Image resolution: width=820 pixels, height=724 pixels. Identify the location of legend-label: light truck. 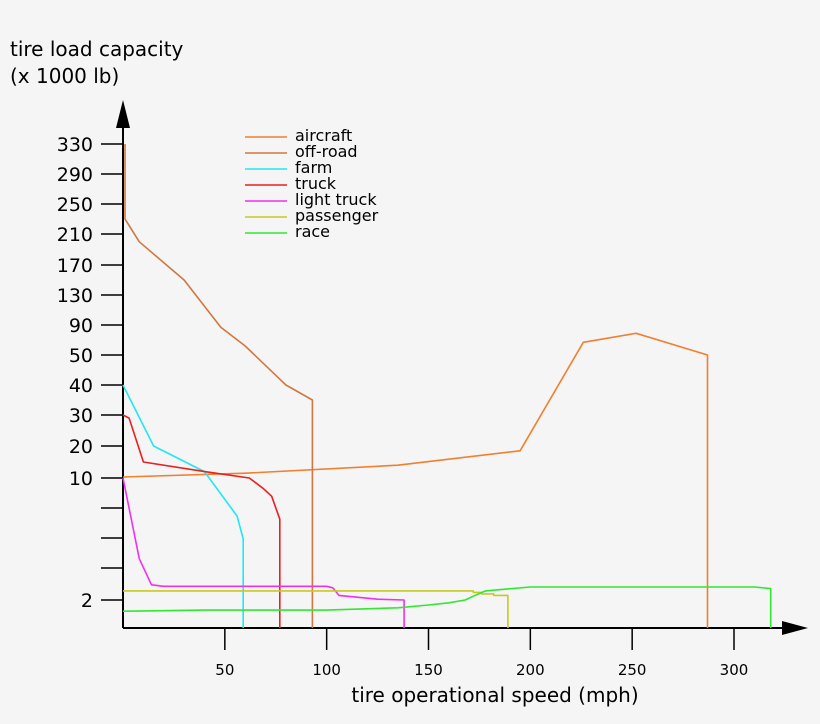
(336, 199).